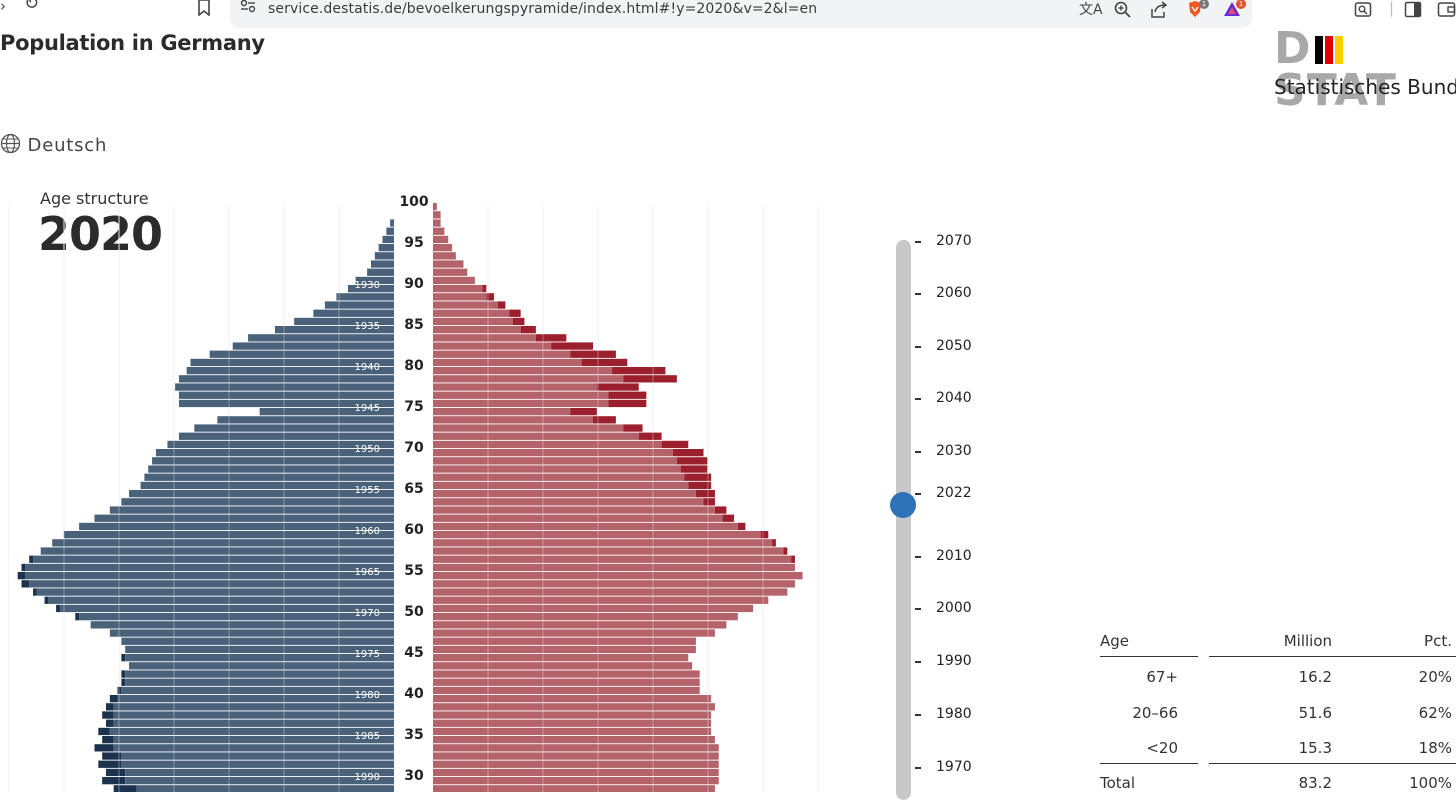  Describe the element at coordinates (1363, 11) in the screenshot. I see `screenshot-icon` at that location.